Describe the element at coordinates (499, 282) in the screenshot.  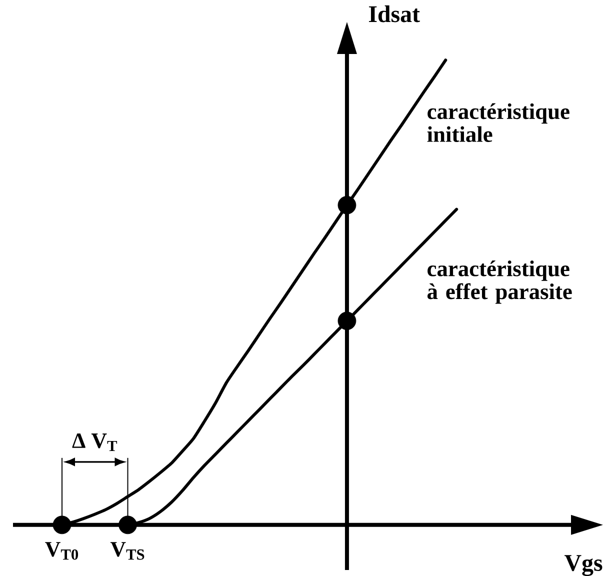
I see `series-label: caractéristique à effet parasite` at that location.